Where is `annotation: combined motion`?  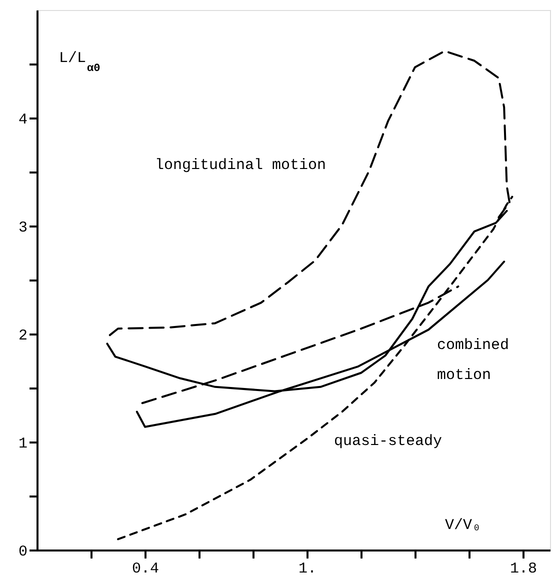
annotation: combined motion is located at coordinates (473, 360).